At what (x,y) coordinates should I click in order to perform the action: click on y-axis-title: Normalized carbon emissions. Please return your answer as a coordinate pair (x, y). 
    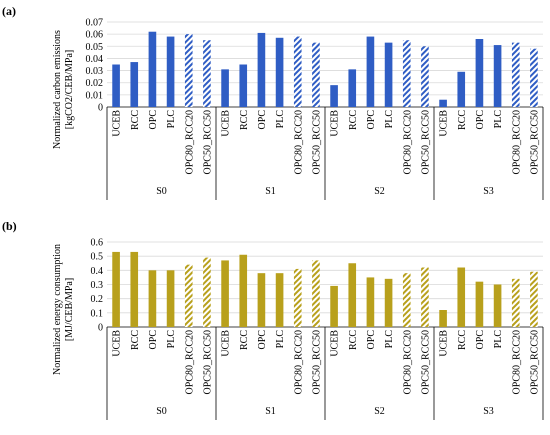
    Looking at the image, I should click on (57, 89).